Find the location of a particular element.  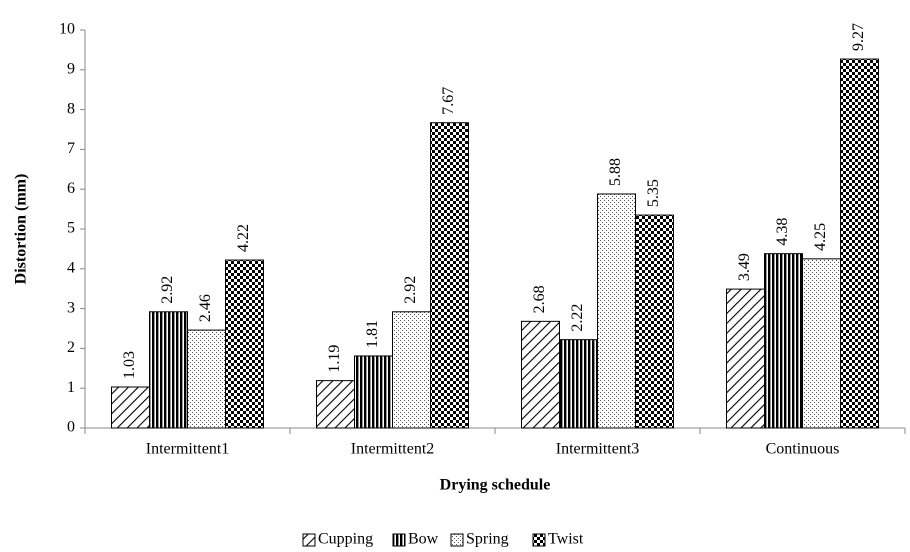

y-tick-label: 0 is located at coordinates (71, 427).